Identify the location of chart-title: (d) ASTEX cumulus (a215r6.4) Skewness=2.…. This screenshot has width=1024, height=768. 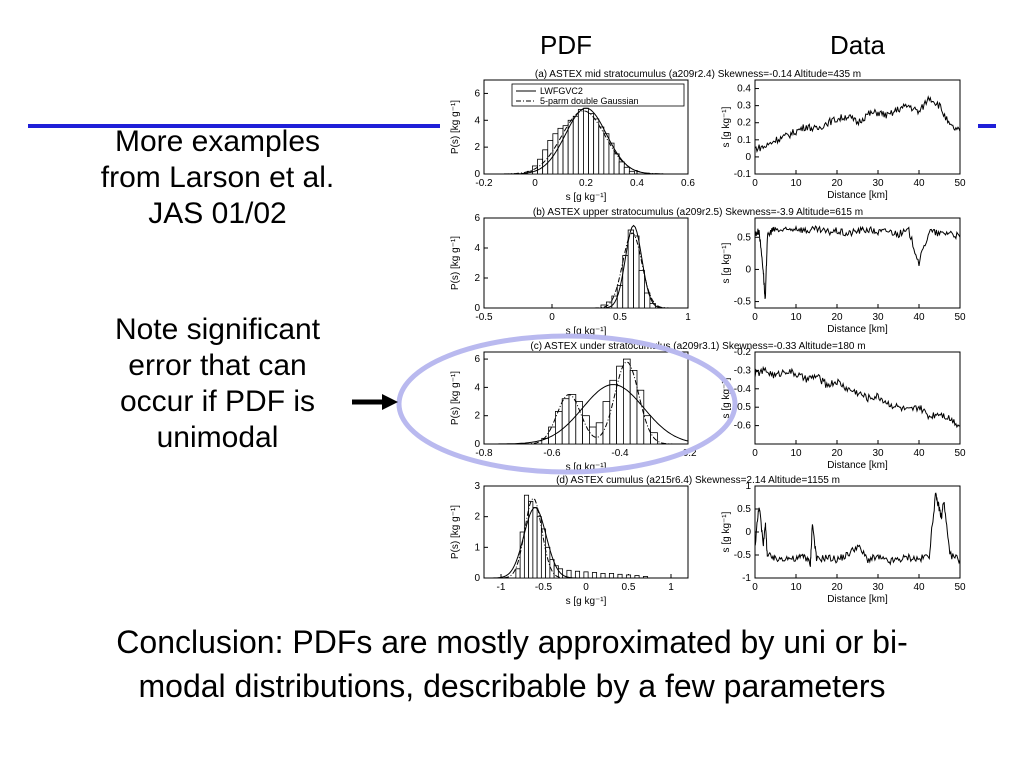
(698, 480).